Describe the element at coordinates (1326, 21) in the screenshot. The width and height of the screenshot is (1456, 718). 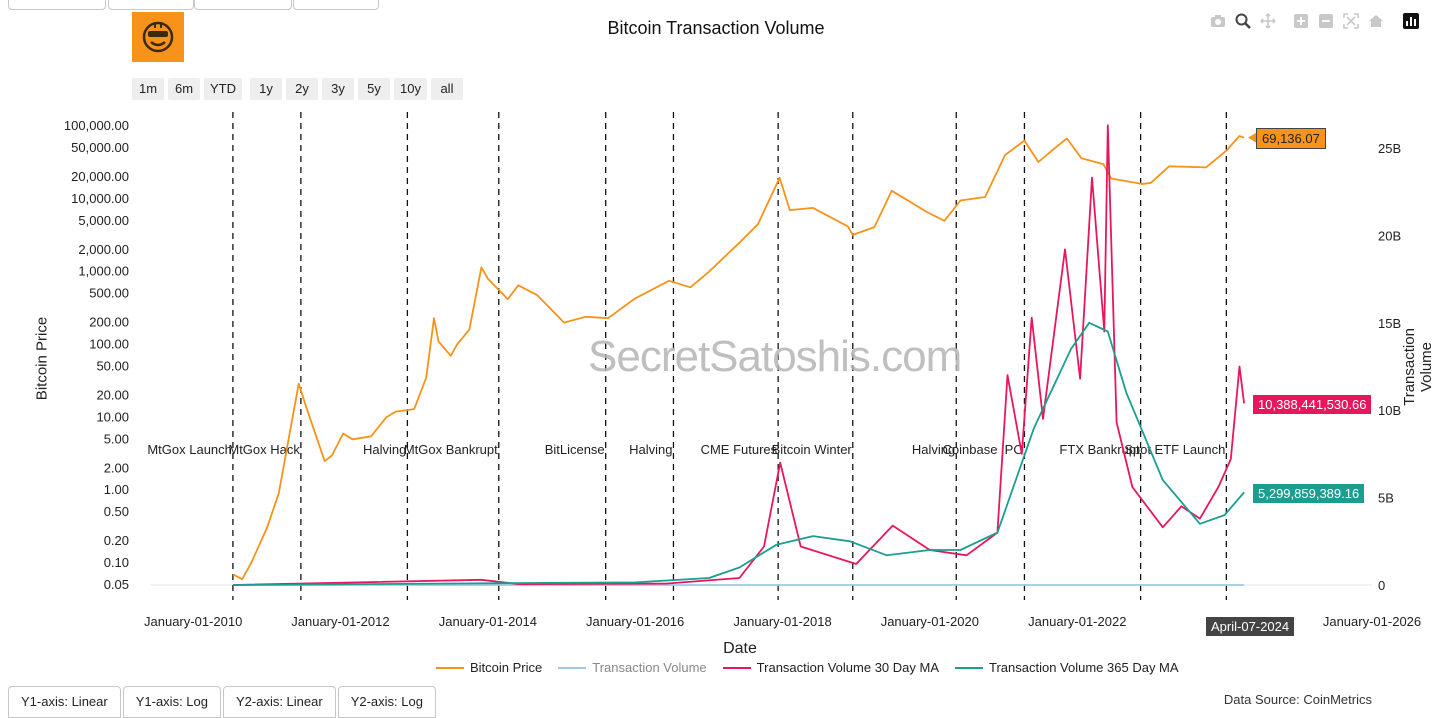
I see `zoom-out-icon` at that location.